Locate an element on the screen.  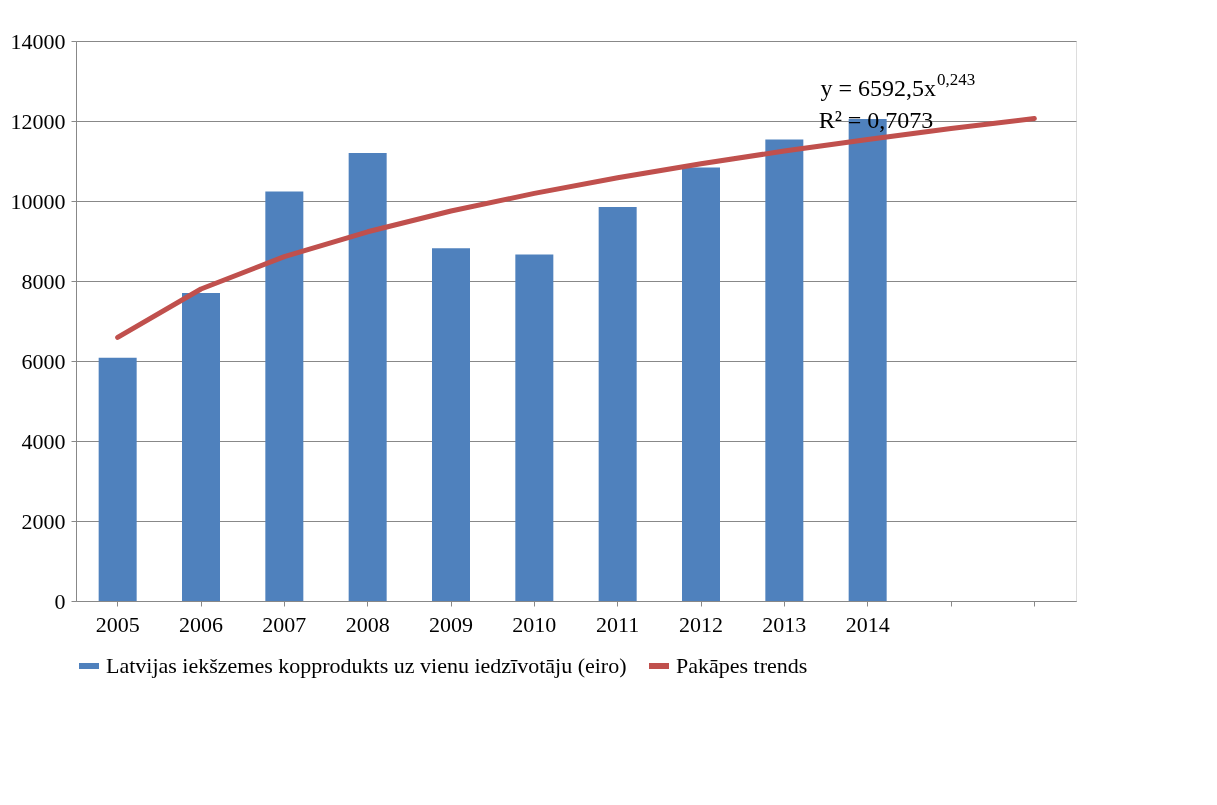
y-tick-label: 8000 is located at coordinates (43, 281).